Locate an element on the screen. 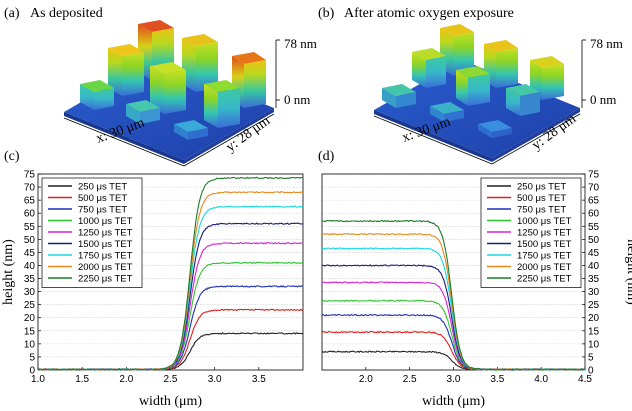  pillars-a is located at coordinates (173, 80).